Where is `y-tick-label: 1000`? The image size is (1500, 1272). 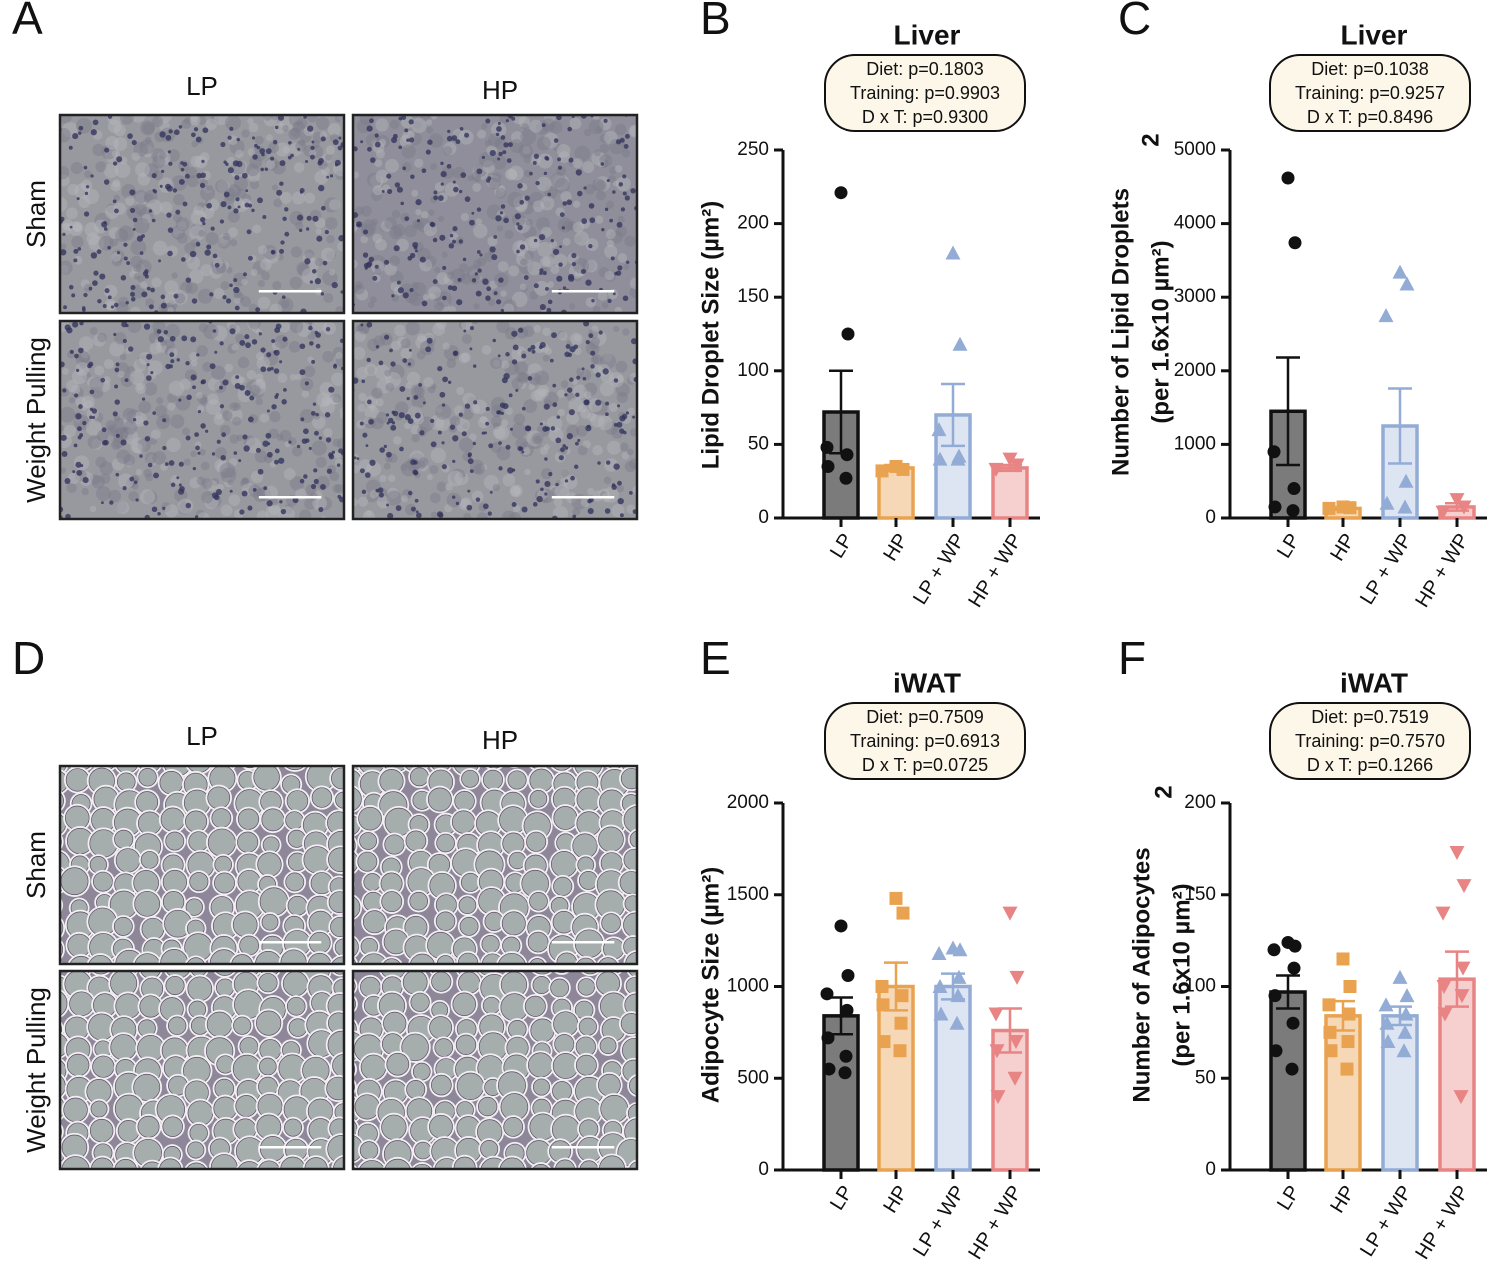
y-tick-label: 1000 is located at coordinates (1195, 443).